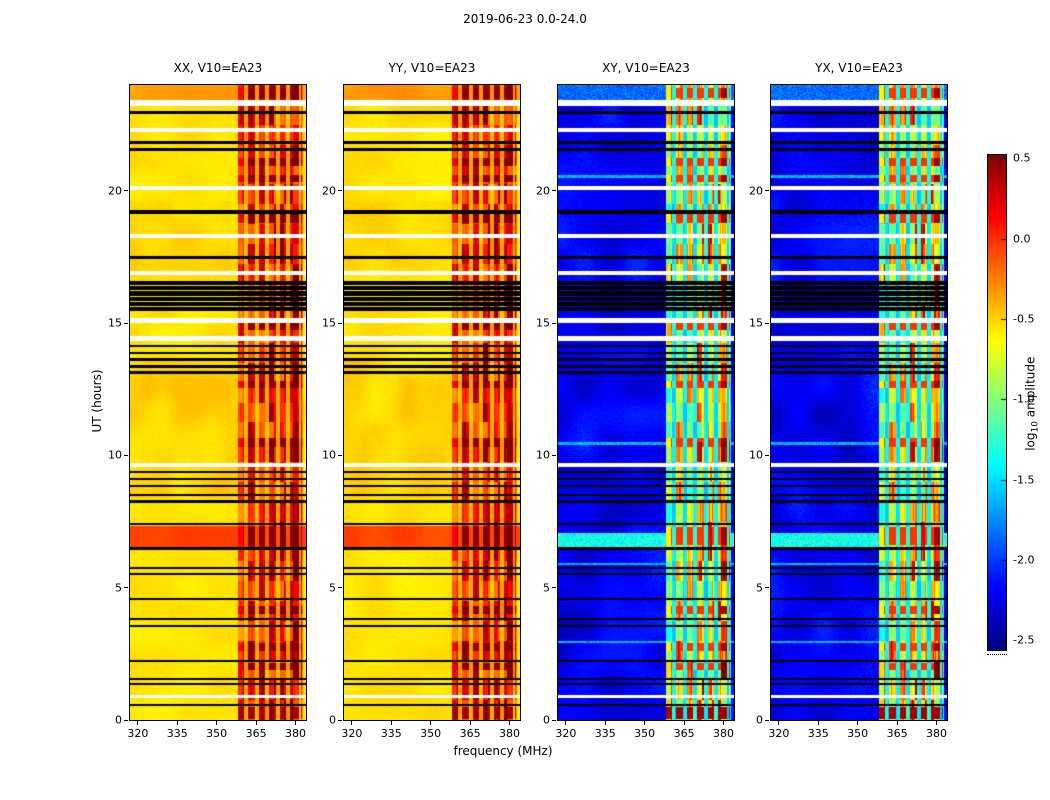  Describe the element at coordinates (646, 68) in the screenshot. I see `panel-title-xy: XY, V10=EA23` at that location.